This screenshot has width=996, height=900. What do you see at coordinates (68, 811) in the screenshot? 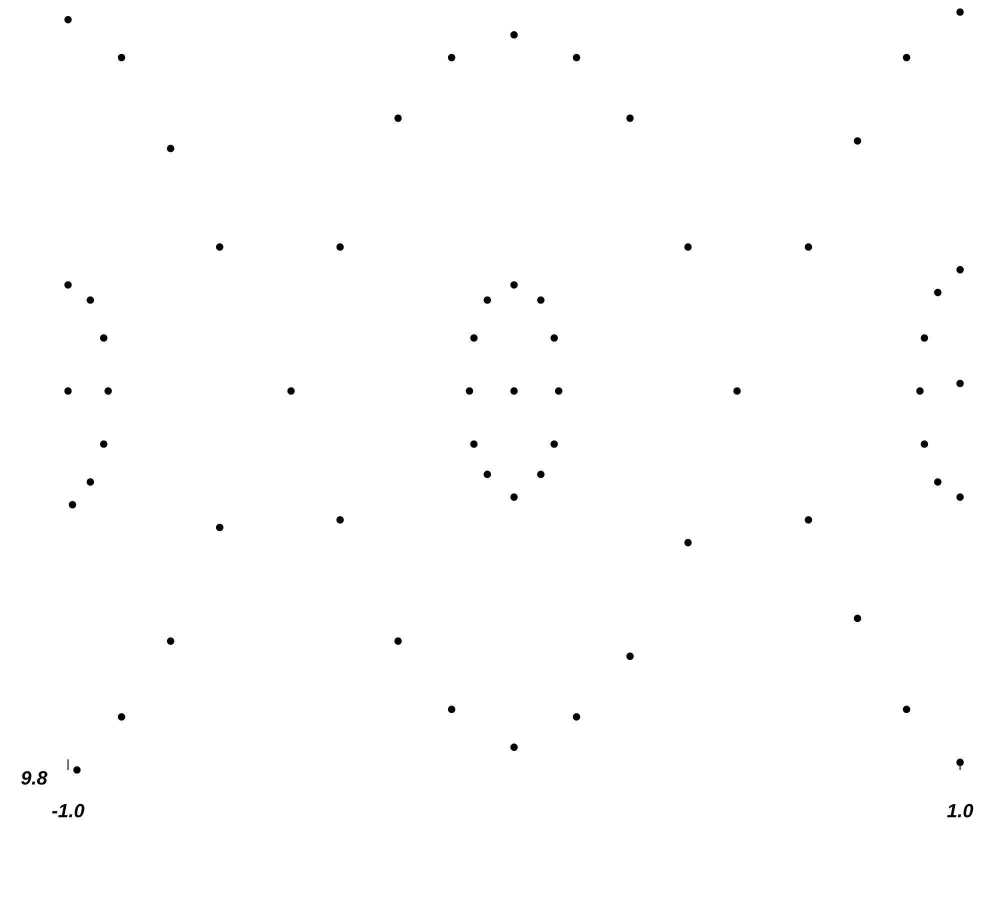
I see `x-tick-label: -1.0` at bounding box center [68, 811].